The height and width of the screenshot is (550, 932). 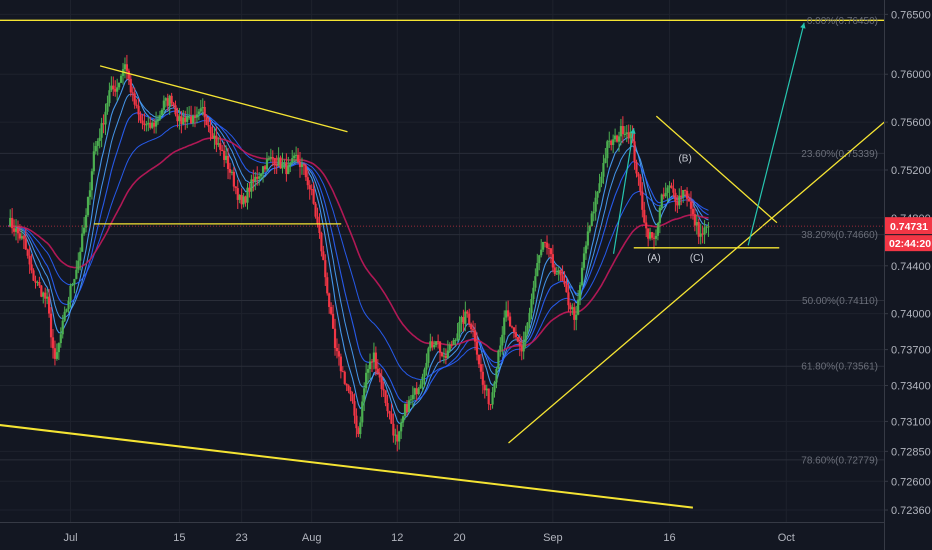 I want to click on price-tick-label-9: 0.73100, so click(x=911, y=422).